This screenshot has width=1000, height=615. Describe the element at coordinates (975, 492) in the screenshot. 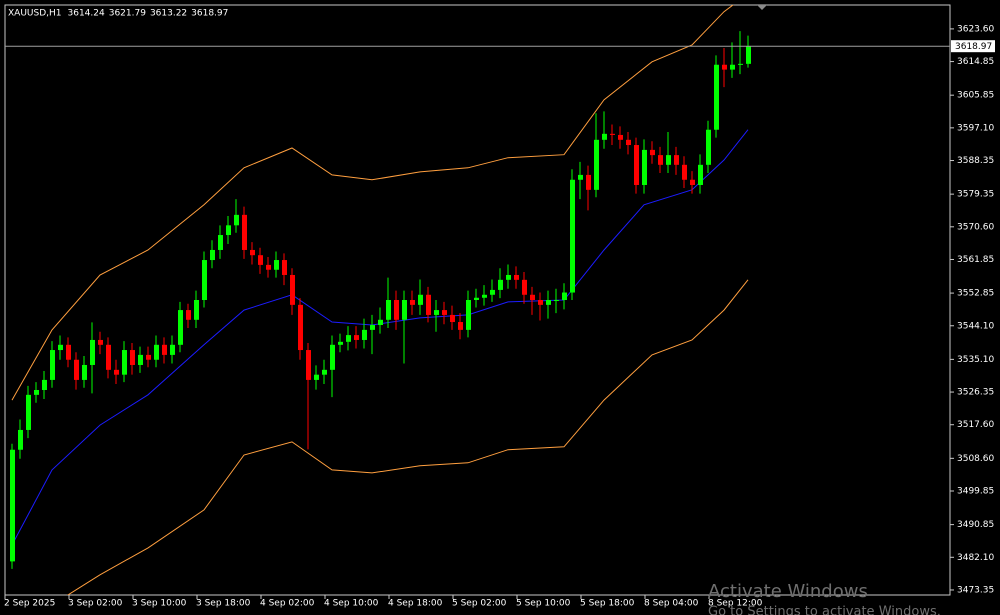

I see `y-tick-label: 3499.85` at that location.